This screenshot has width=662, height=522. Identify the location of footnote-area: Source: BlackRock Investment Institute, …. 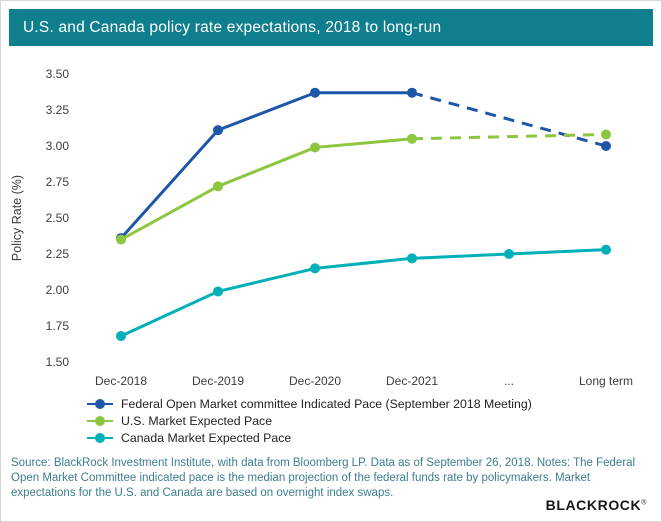
(331, 479).